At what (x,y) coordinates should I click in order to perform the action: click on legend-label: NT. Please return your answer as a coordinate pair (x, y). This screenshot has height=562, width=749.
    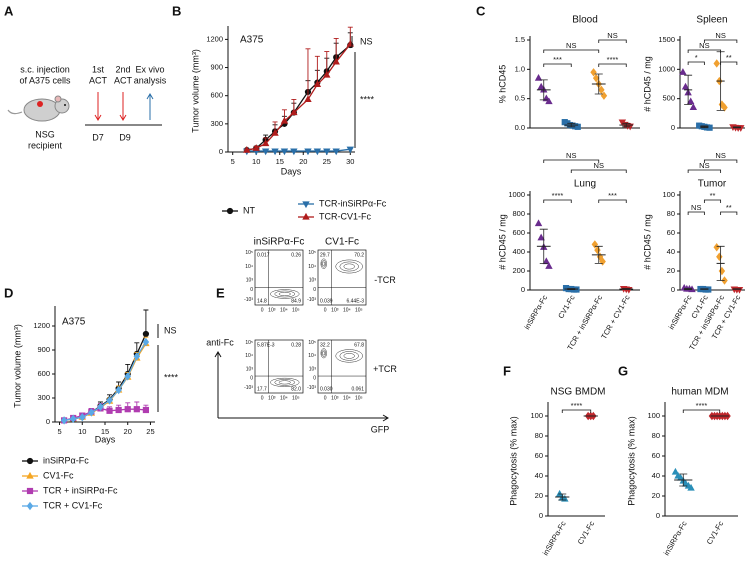
    Looking at the image, I should click on (249, 210).